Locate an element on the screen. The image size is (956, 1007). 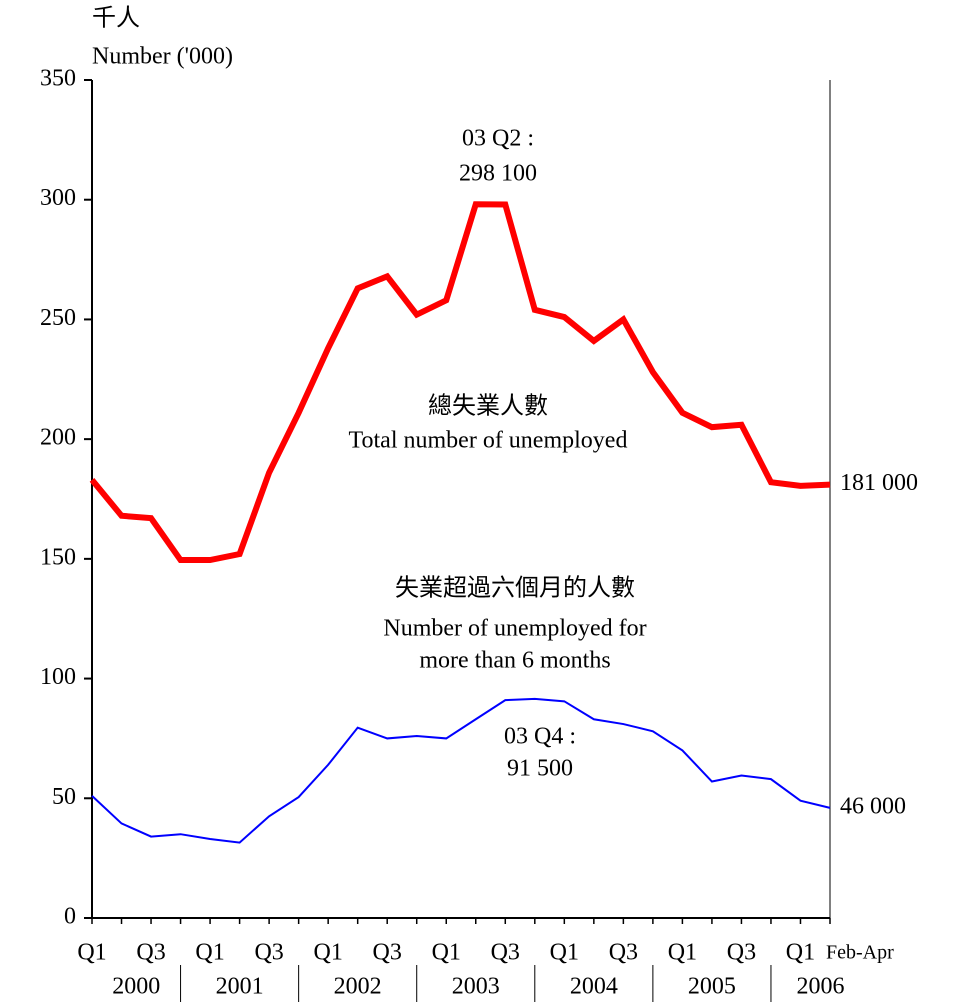
series-name: 總失業人數 is located at coordinates (488, 406).